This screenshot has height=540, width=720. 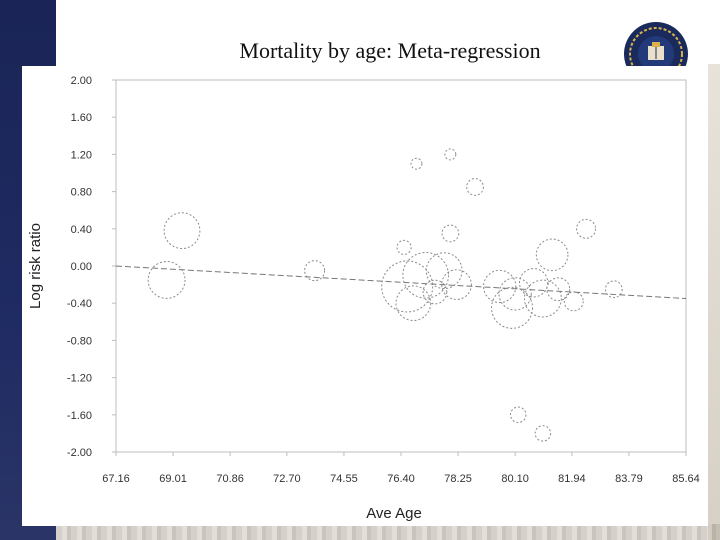 I want to click on y-axis-label: Log risk ratio, so click(x=35, y=266).